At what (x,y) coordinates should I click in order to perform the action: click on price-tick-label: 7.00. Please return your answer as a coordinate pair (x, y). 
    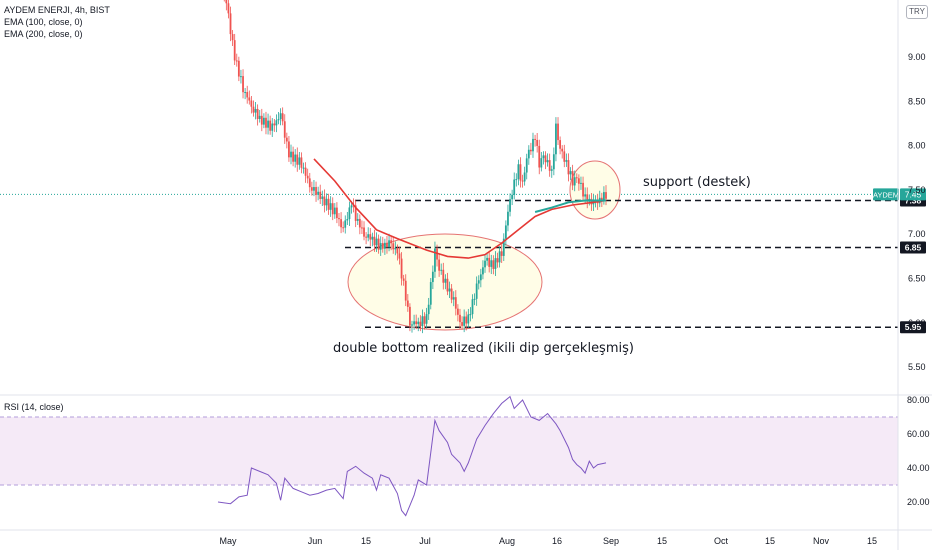
    Looking at the image, I should click on (917, 234).